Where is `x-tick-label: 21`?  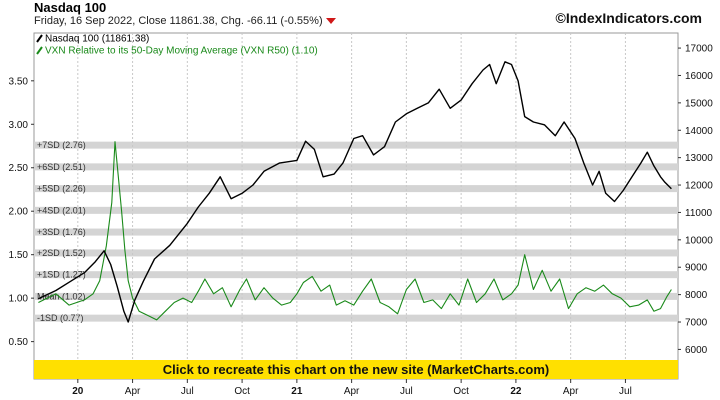
x-tick-label: 21 is located at coordinates (297, 391).